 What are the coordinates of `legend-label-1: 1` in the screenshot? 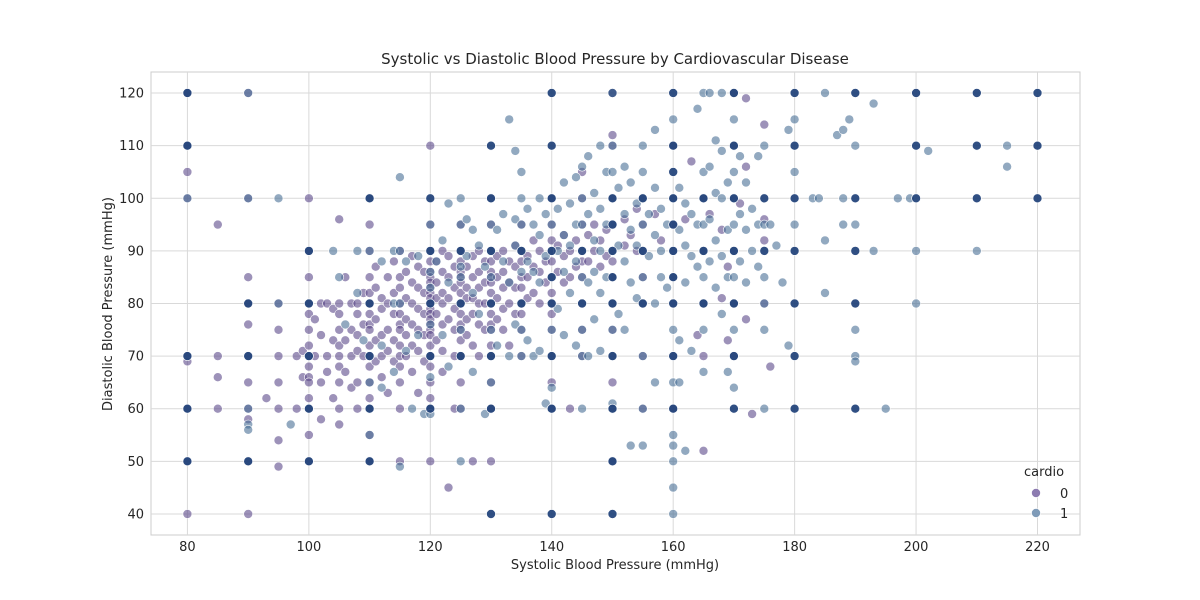 It's located at (1064, 514).